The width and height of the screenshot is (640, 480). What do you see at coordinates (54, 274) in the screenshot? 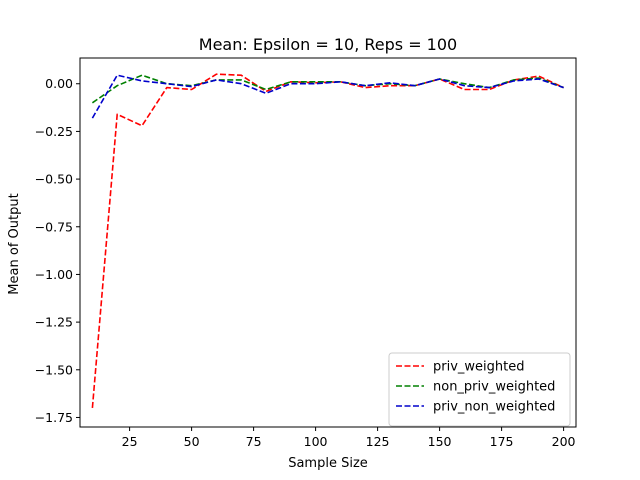
I see `y-tick-label: −1.00` at bounding box center [54, 274].